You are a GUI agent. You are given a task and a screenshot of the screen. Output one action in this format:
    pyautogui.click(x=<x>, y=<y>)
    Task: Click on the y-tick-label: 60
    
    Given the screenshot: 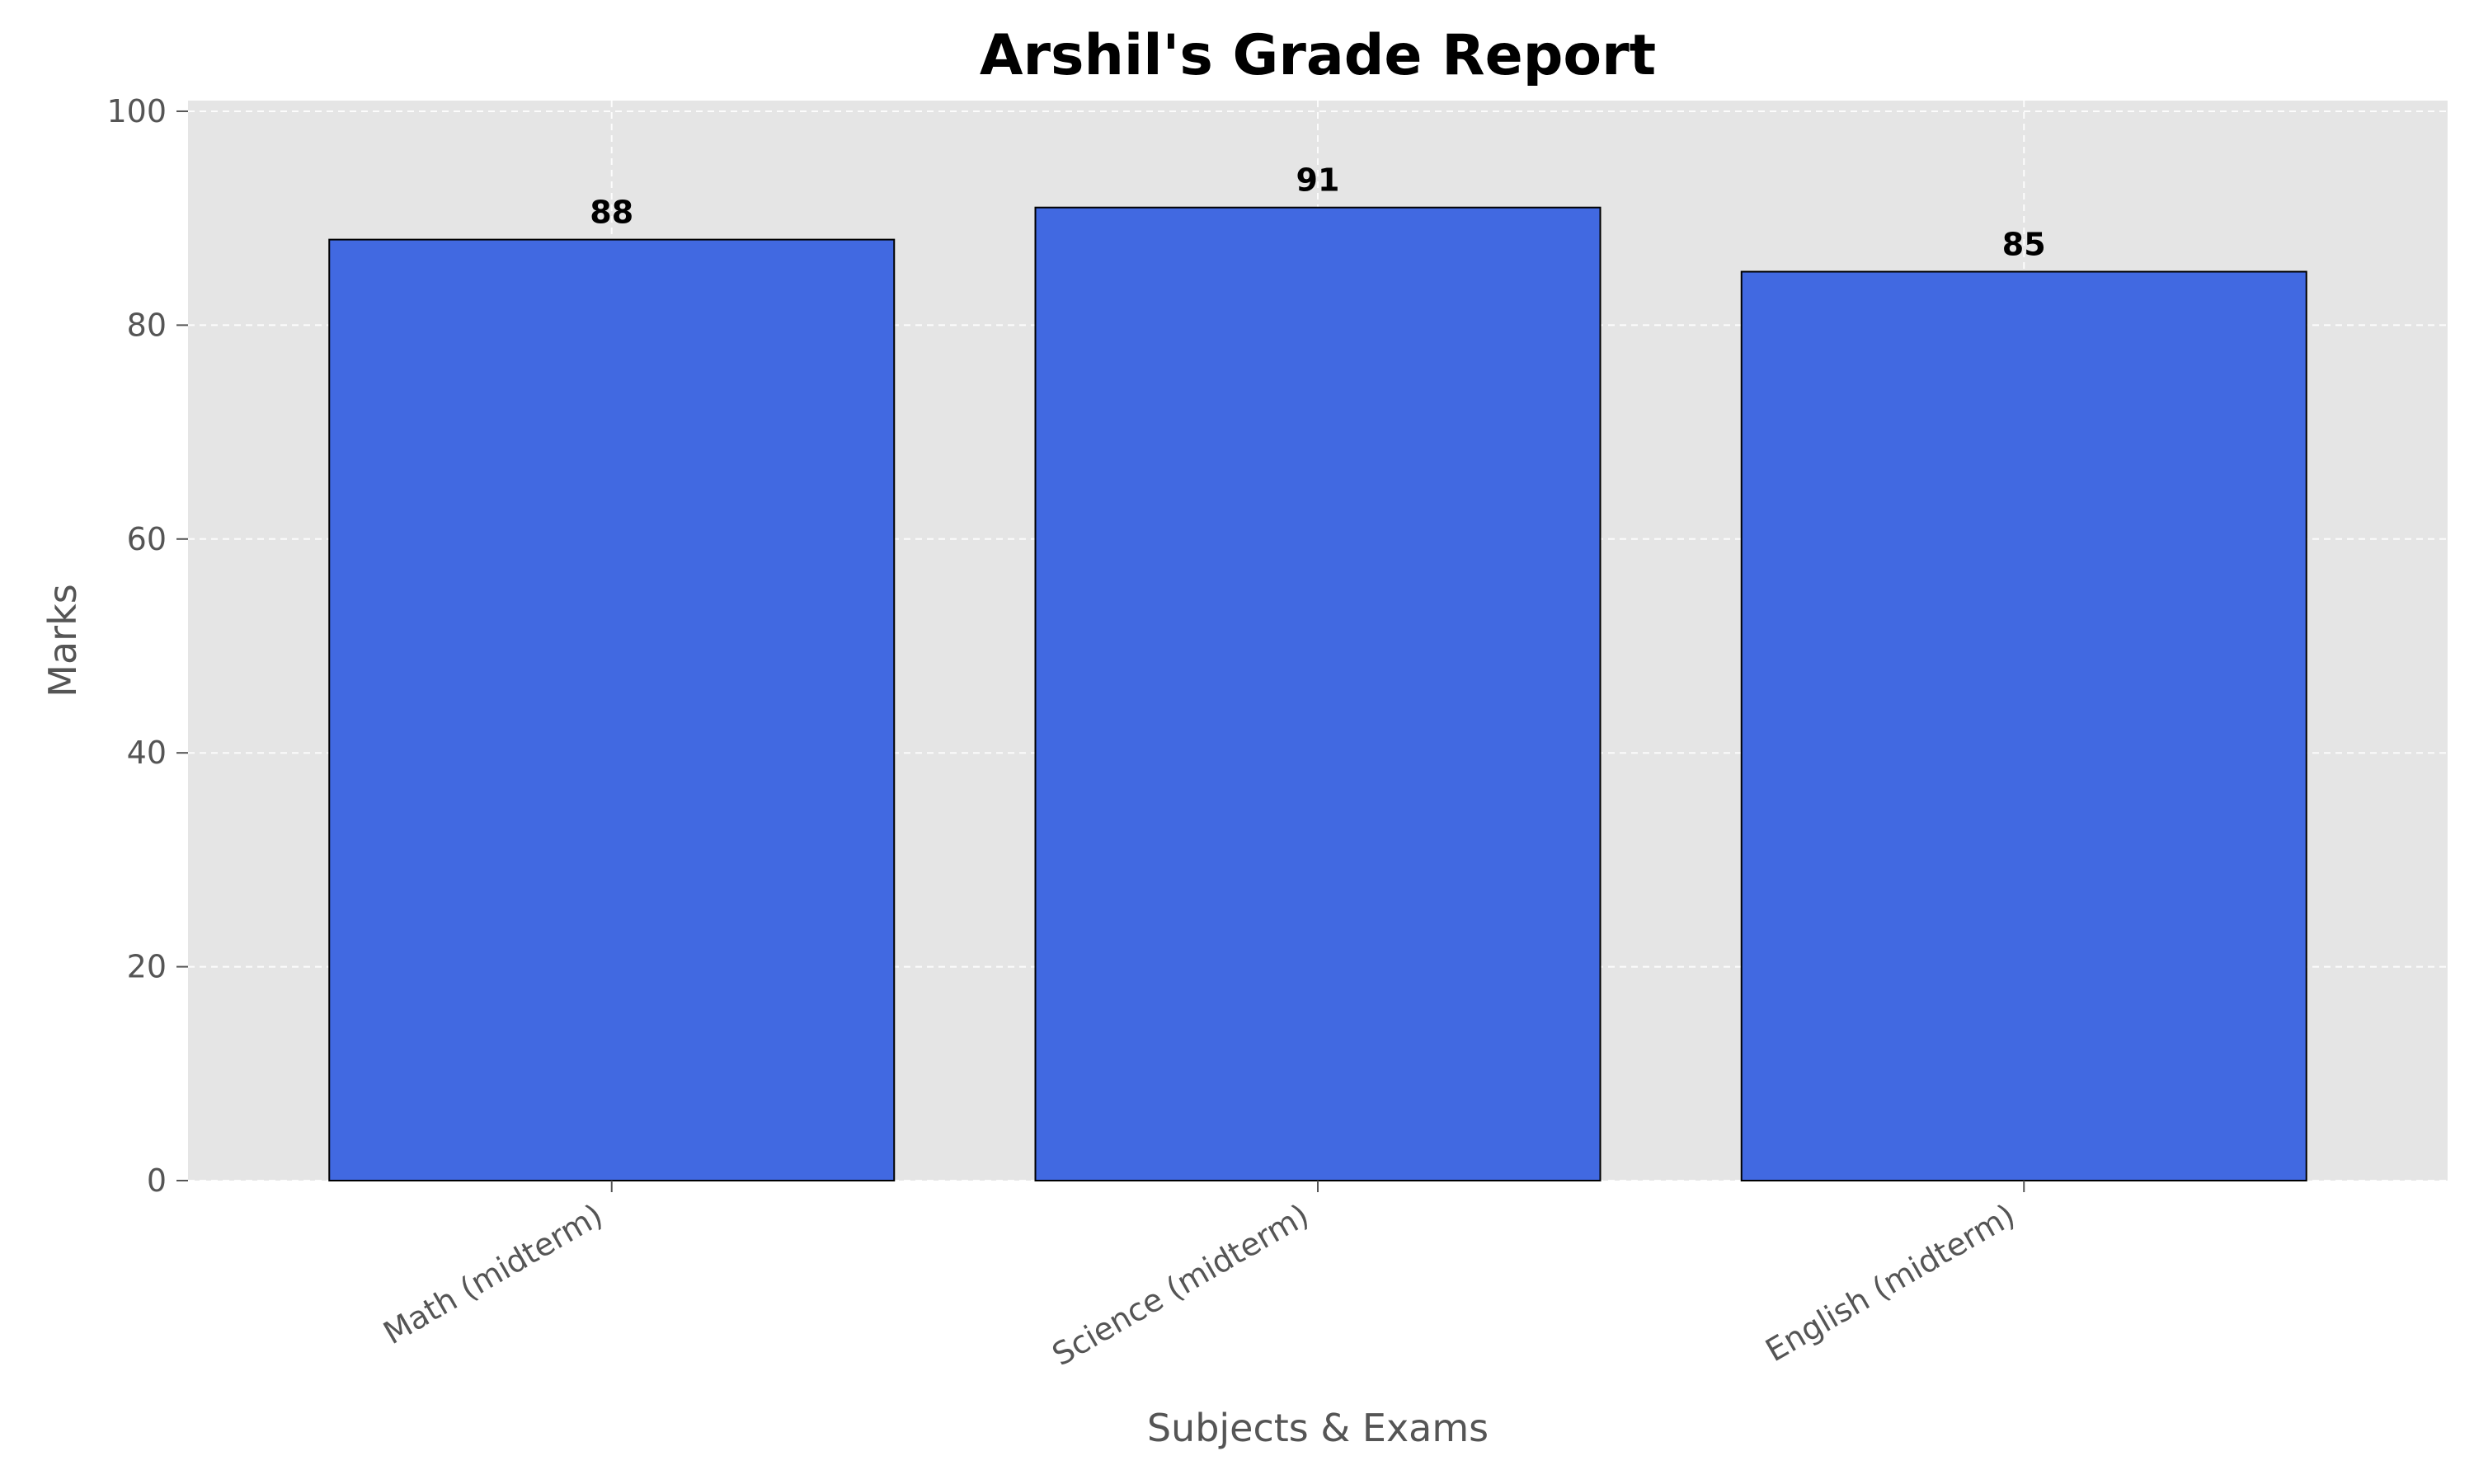 What is the action you would take?
    pyautogui.click(x=147, y=539)
    